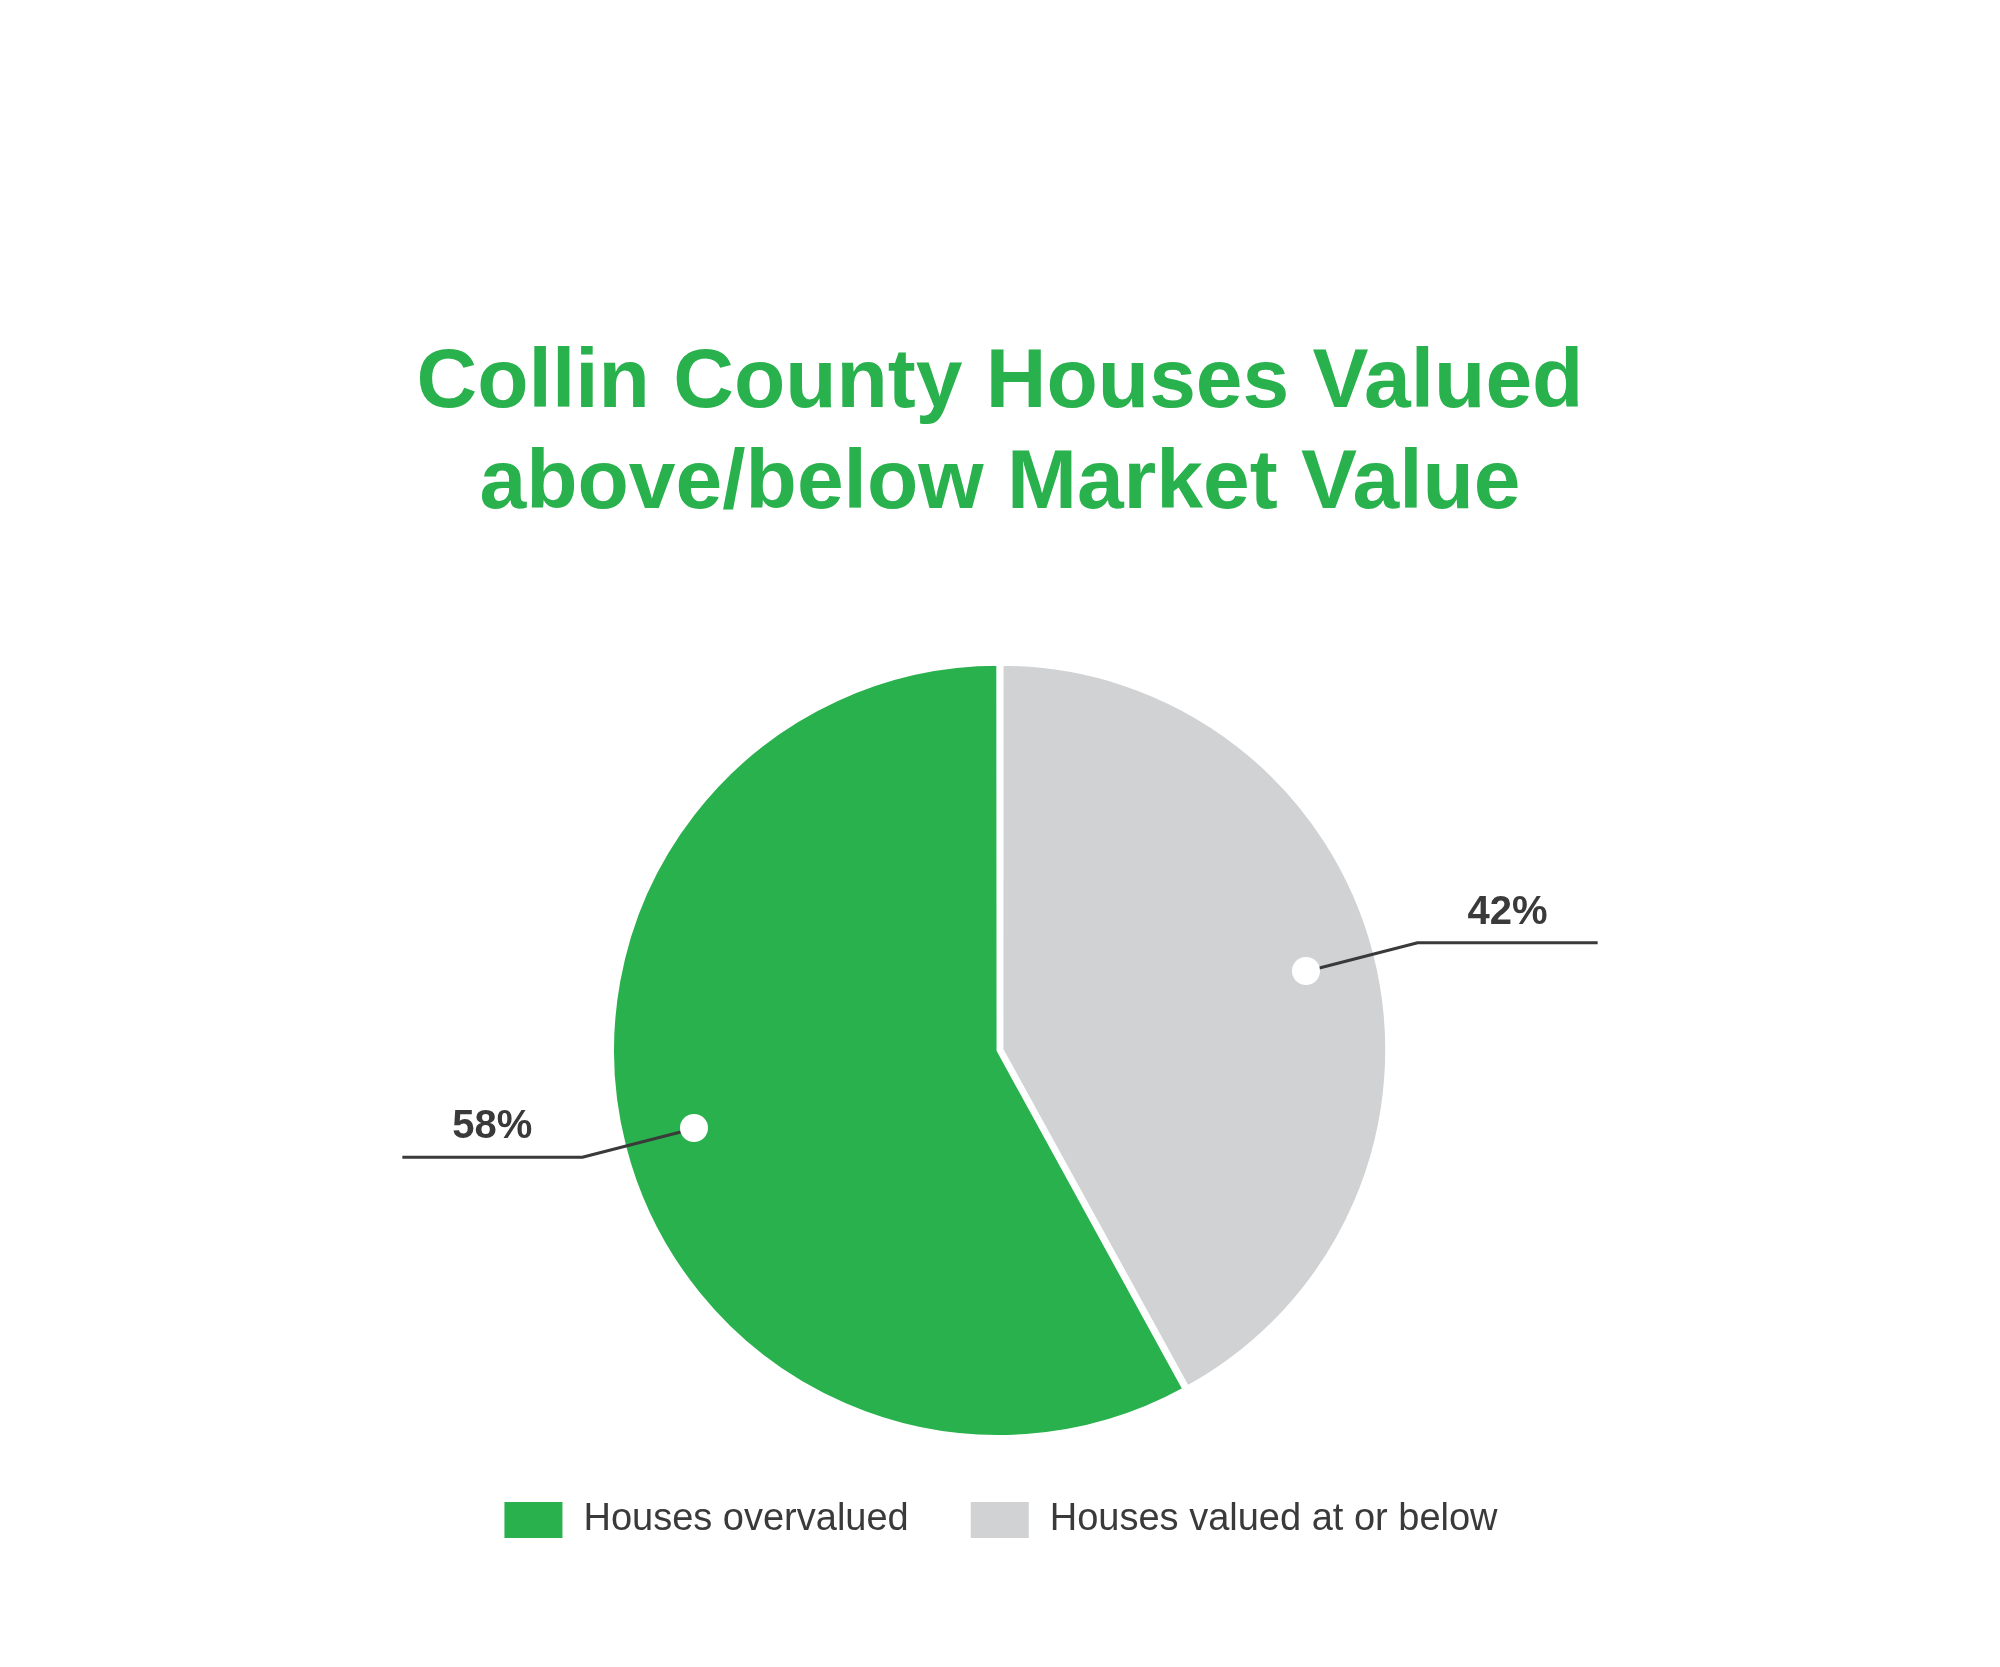  Describe the element at coordinates (1000, 429) in the screenshot. I see `chart-title: Collin County Houses Valued above/below Market Value` at that location.